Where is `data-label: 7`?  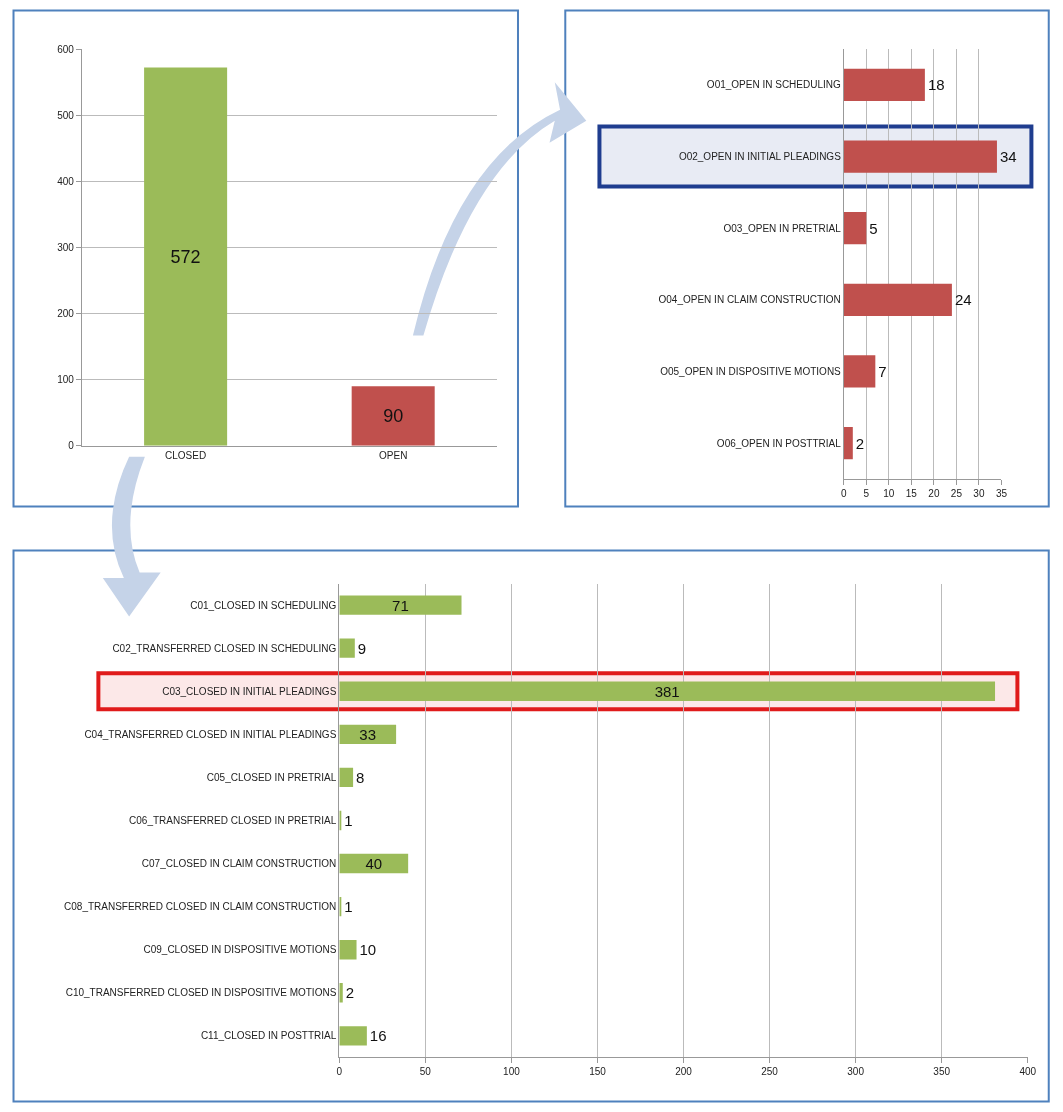 data-label: 7 is located at coordinates (882, 371).